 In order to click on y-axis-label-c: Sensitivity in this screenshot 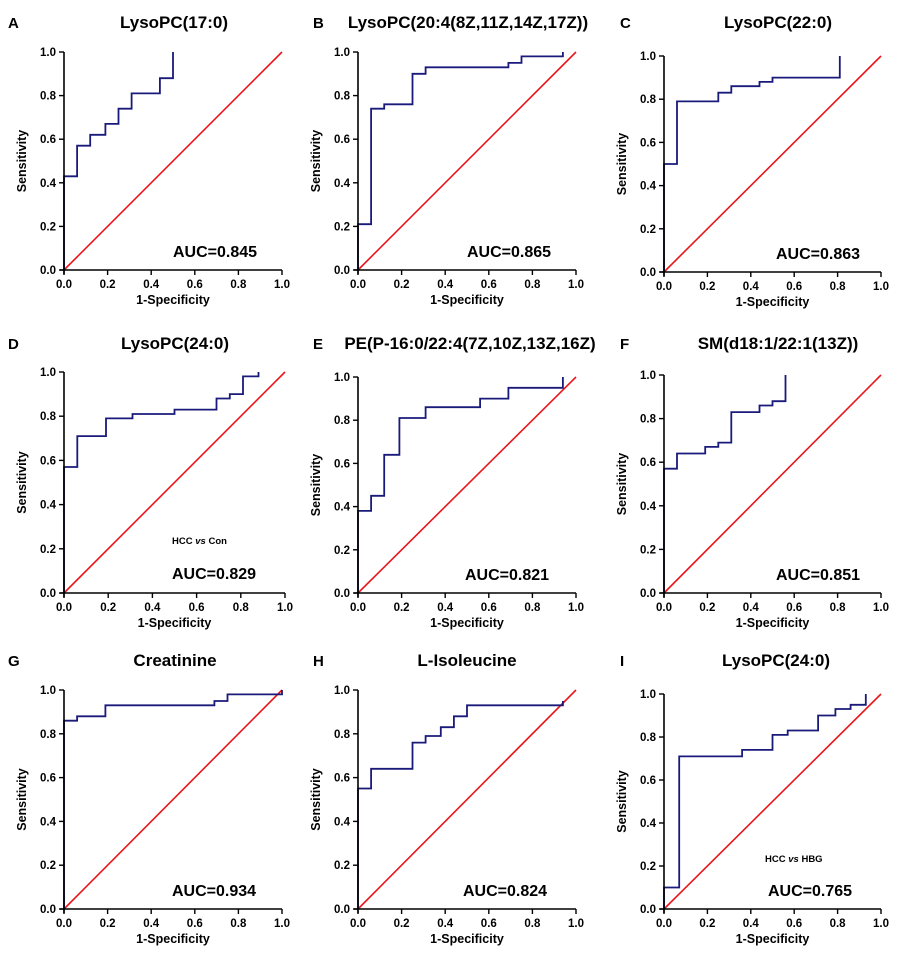, I will do `click(622, 164)`.